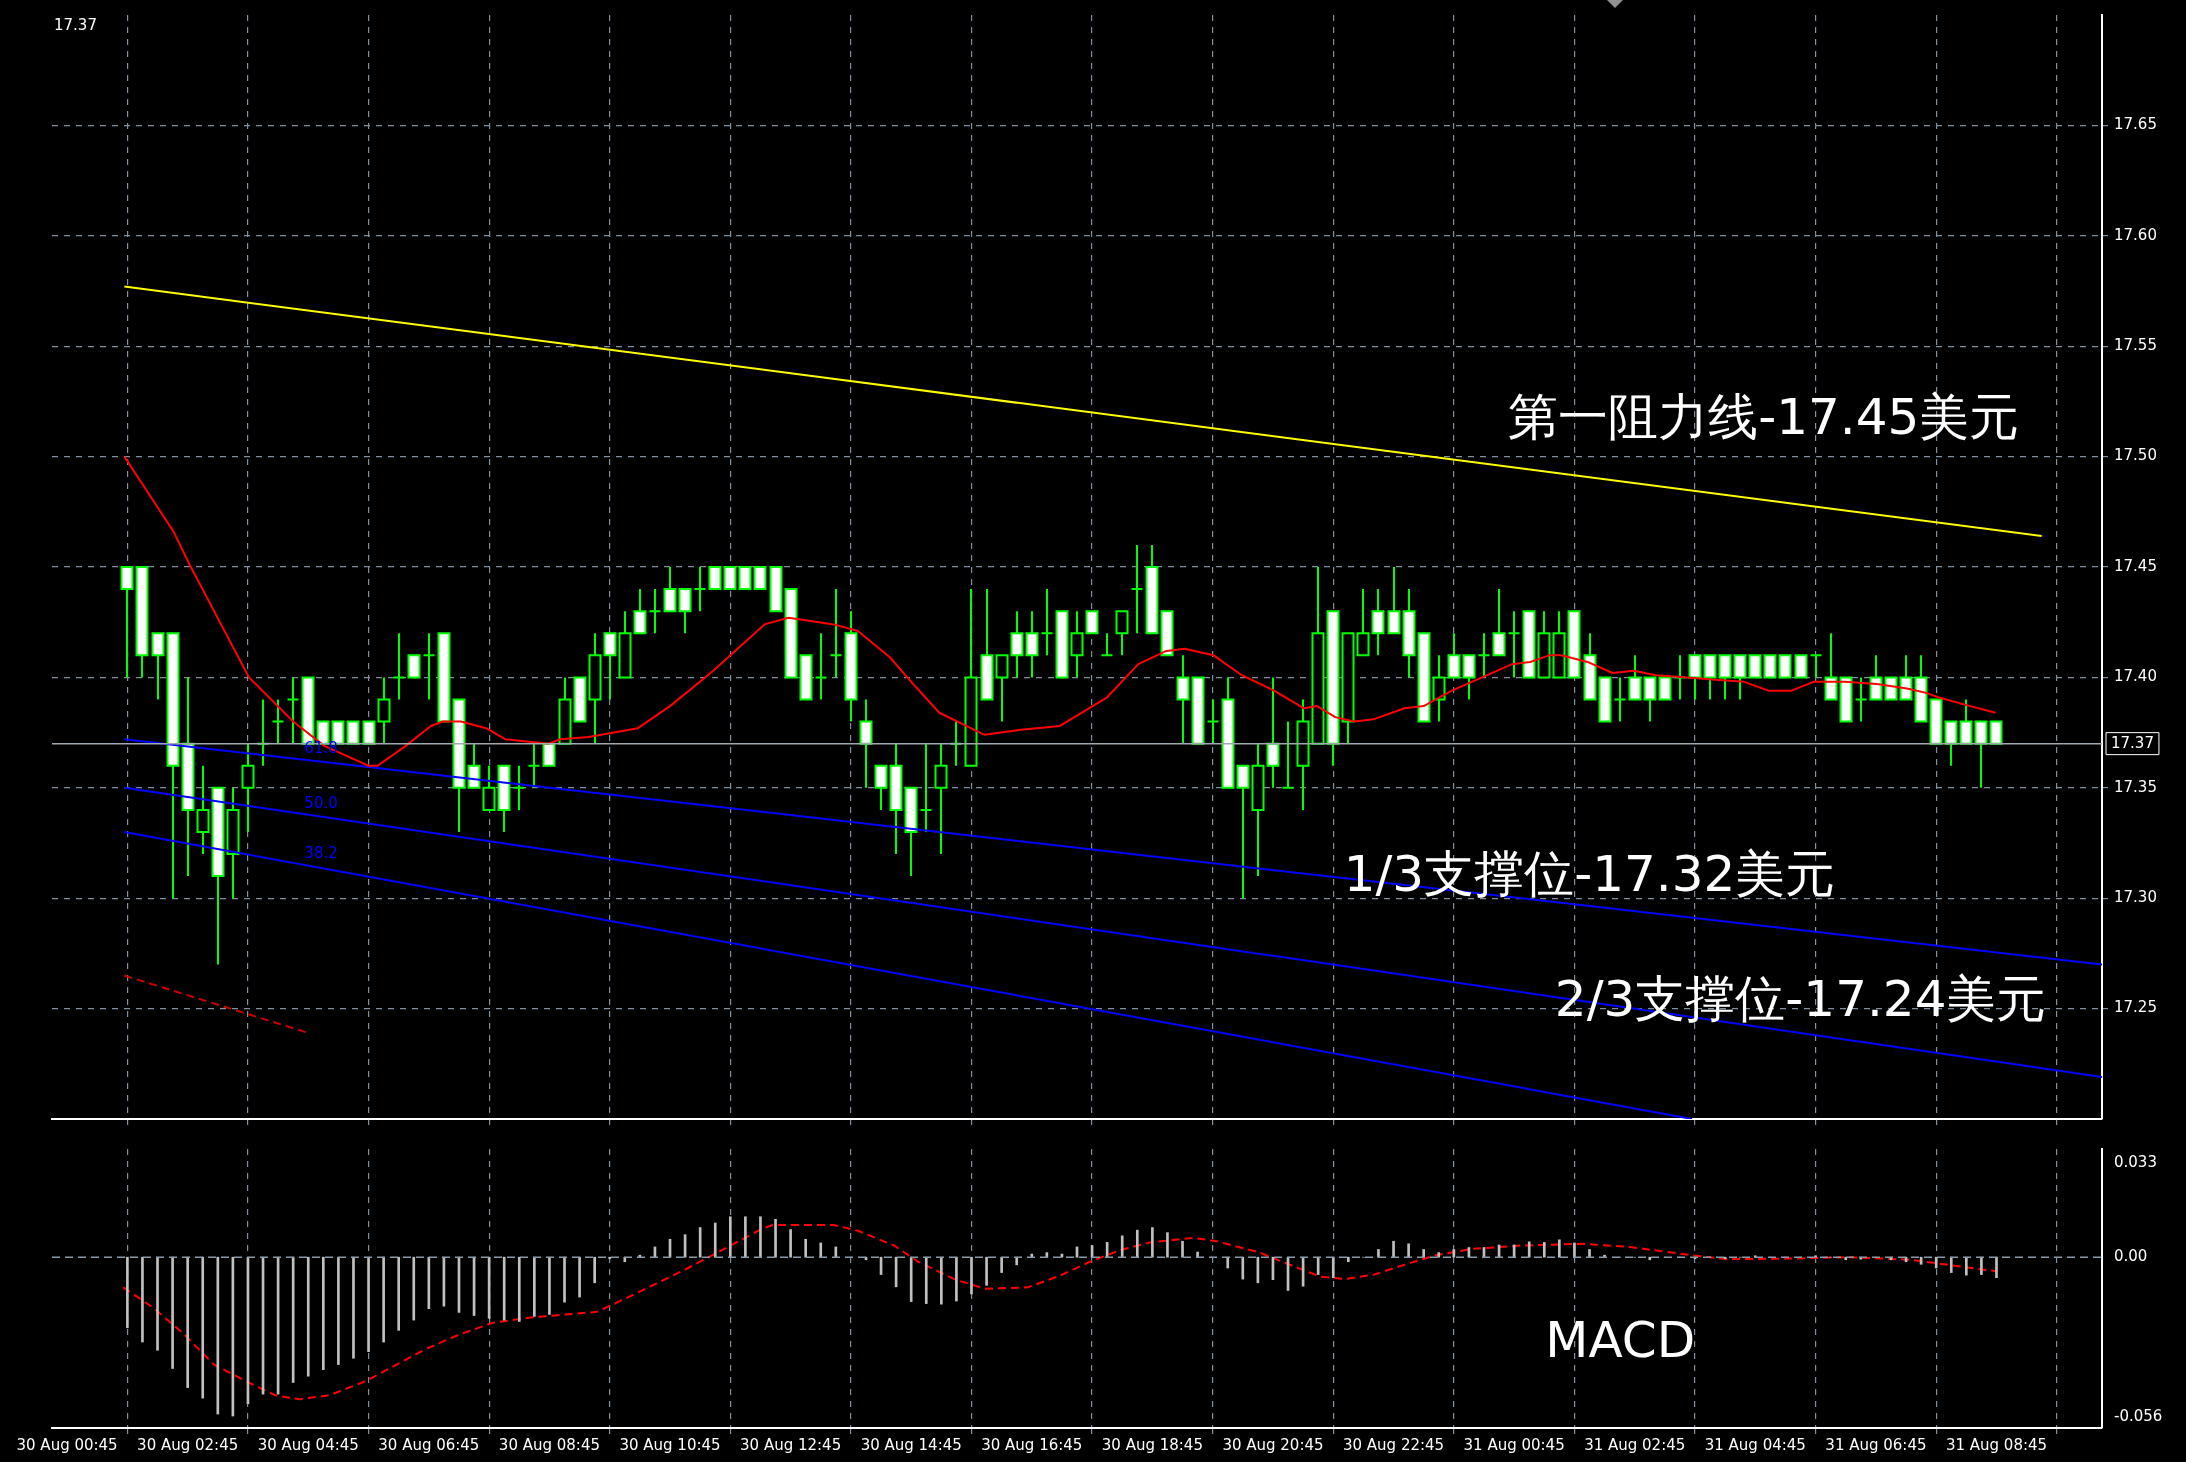  What do you see at coordinates (791, 1444) in the screenshot?
I see `x-tick-label: 30 Aug 12:45` at bounding box center [791, 1444].